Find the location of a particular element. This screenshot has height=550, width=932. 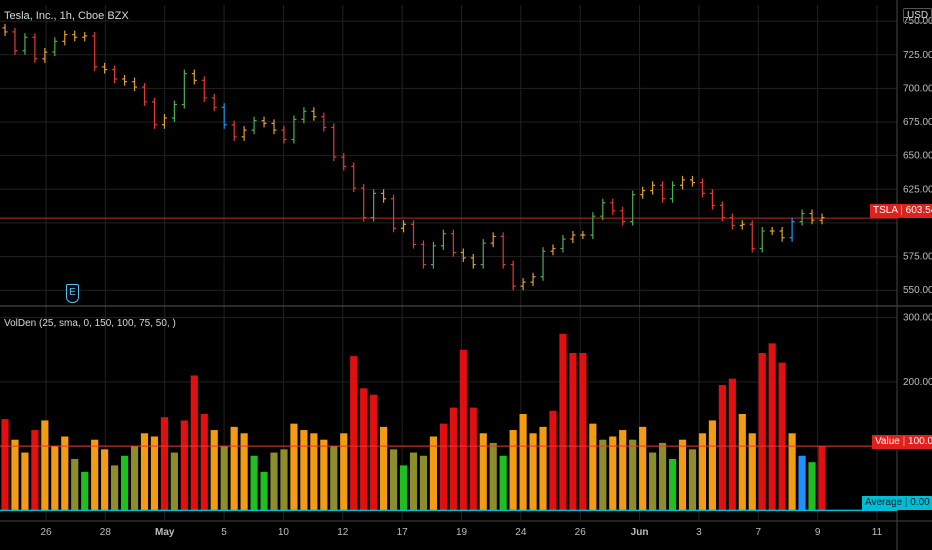

time-axis-label: 3 is located at coordinates (699, 532).